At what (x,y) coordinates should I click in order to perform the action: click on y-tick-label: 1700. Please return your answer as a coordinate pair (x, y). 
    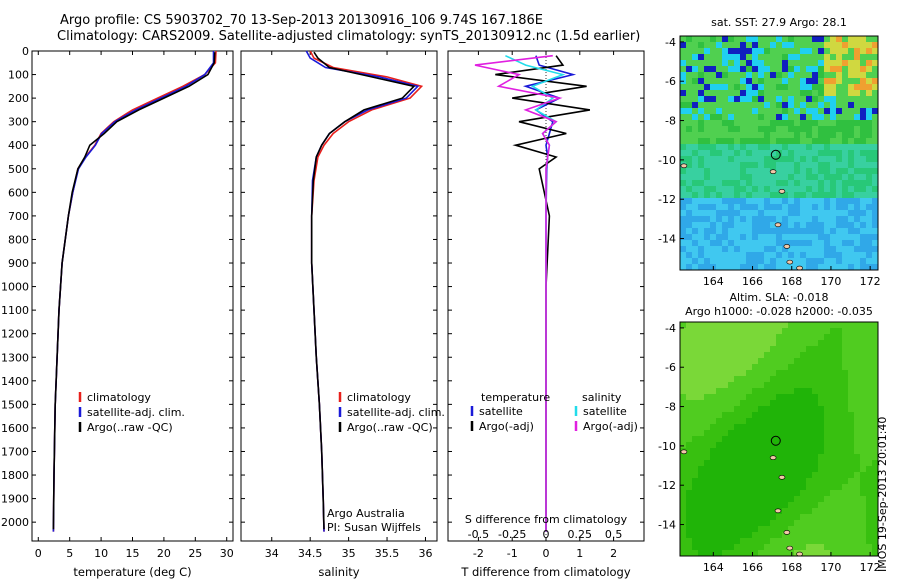
    Looking at the image, I should click on (15, 451).